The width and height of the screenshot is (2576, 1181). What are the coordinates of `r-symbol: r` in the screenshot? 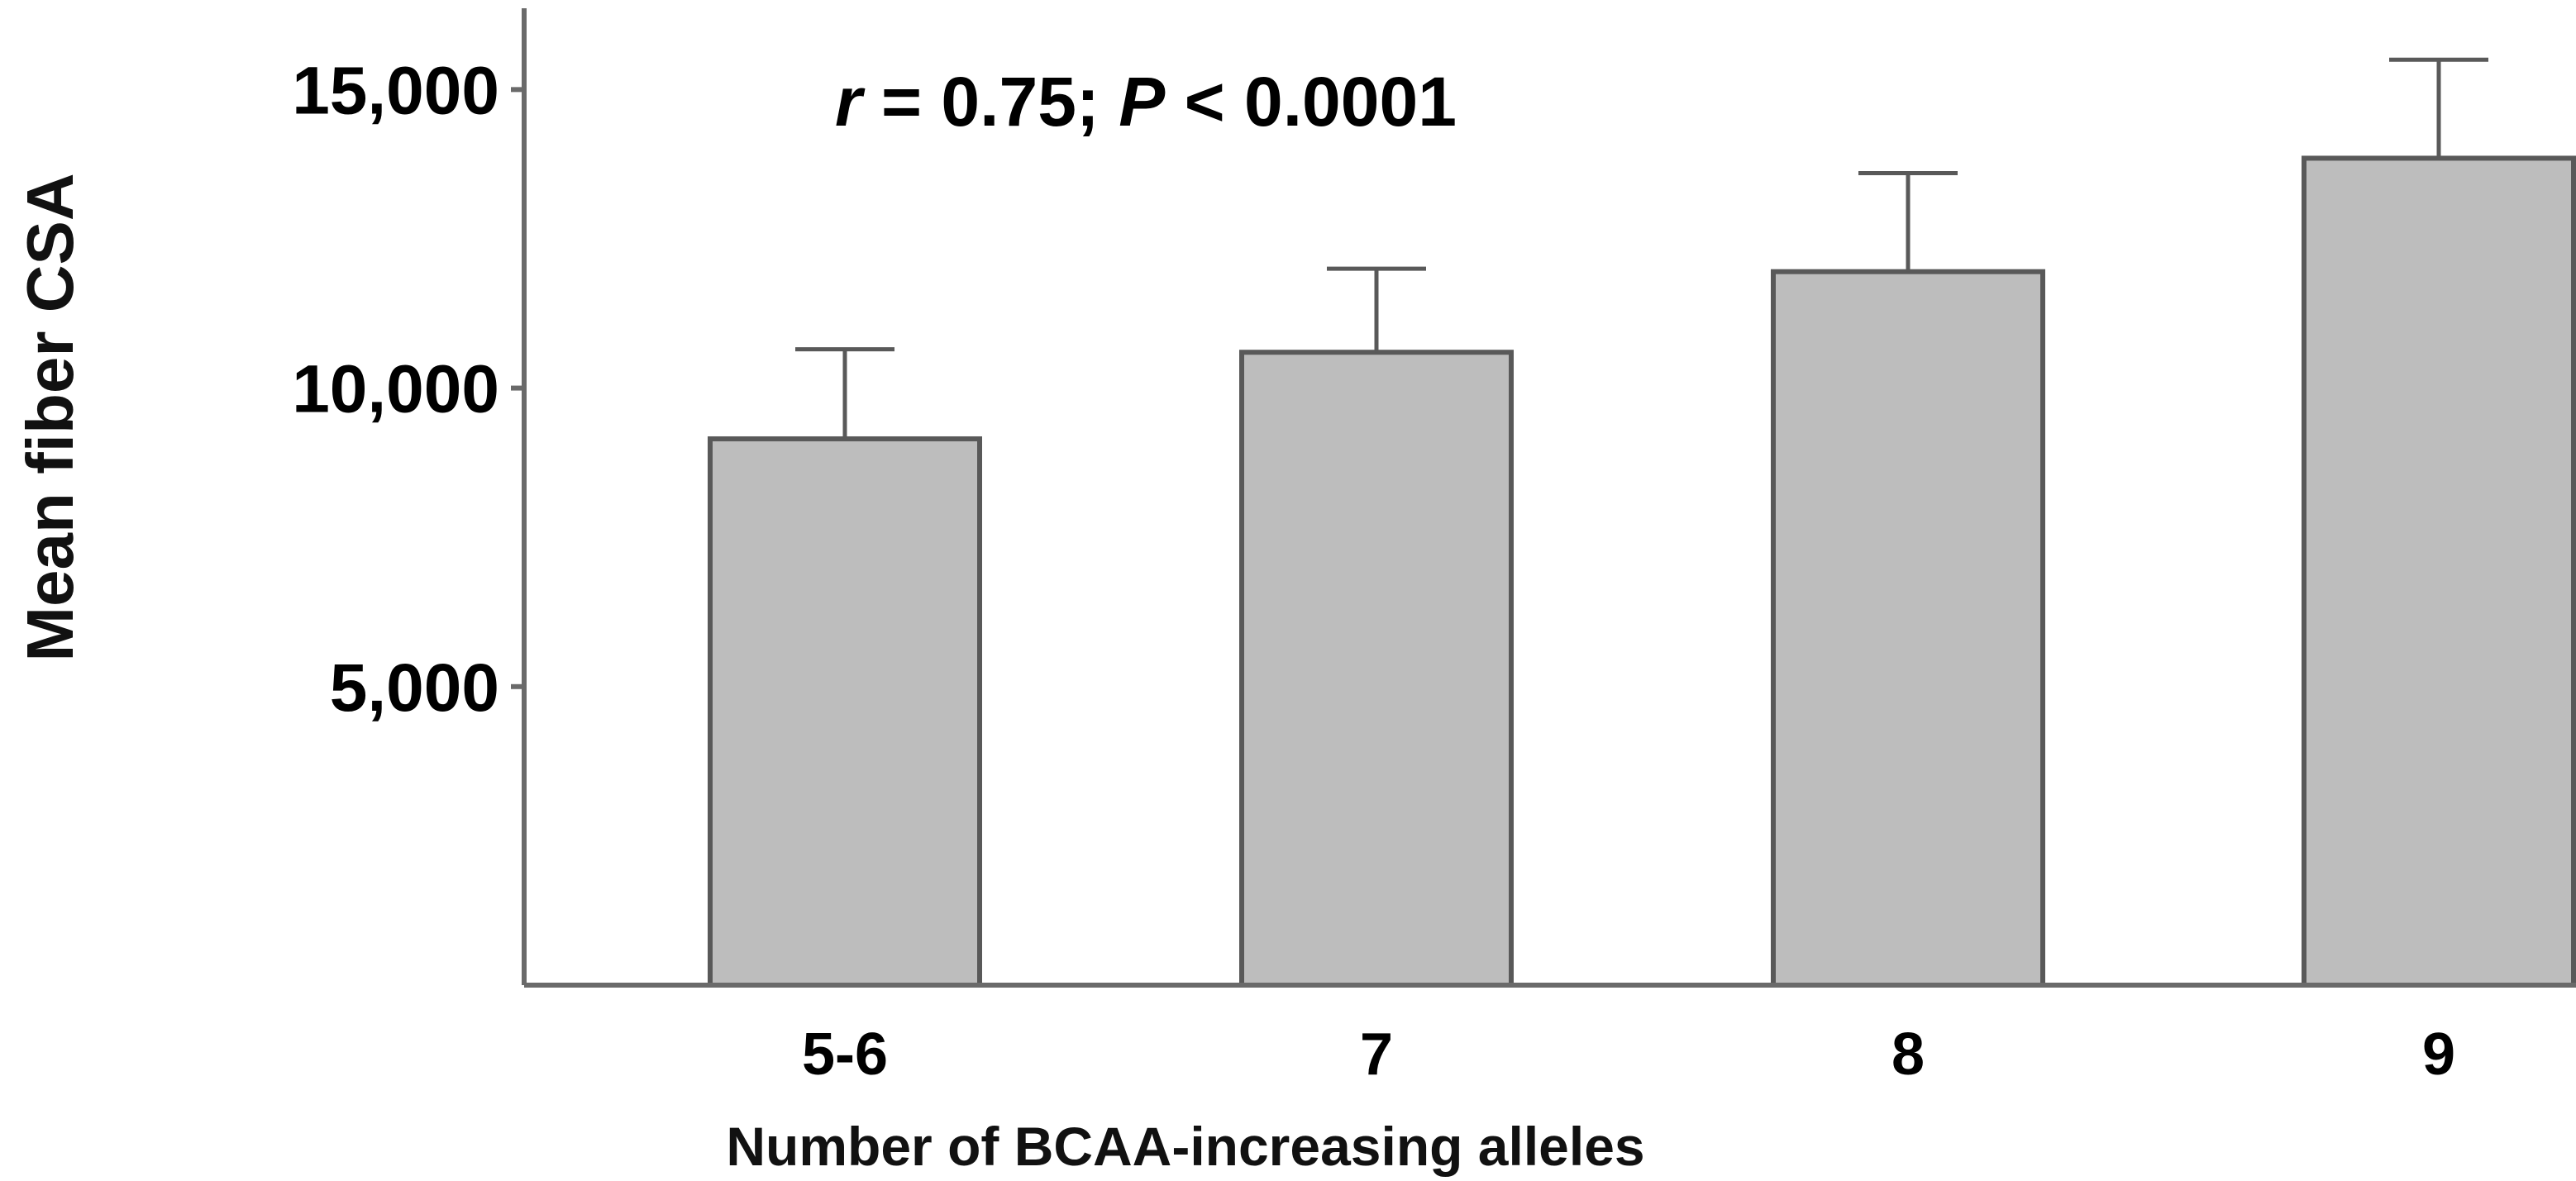 It's located at (850, 101).